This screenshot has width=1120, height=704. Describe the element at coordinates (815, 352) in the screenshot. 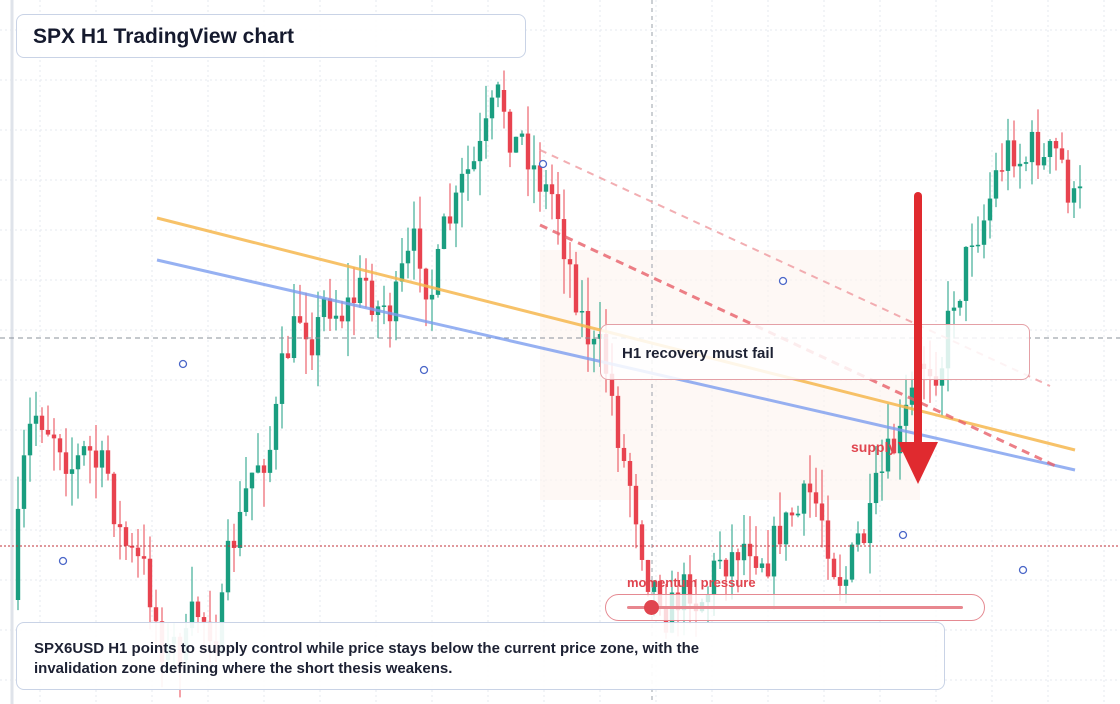

I see `annotation: H1 recovery must fail` at that location.